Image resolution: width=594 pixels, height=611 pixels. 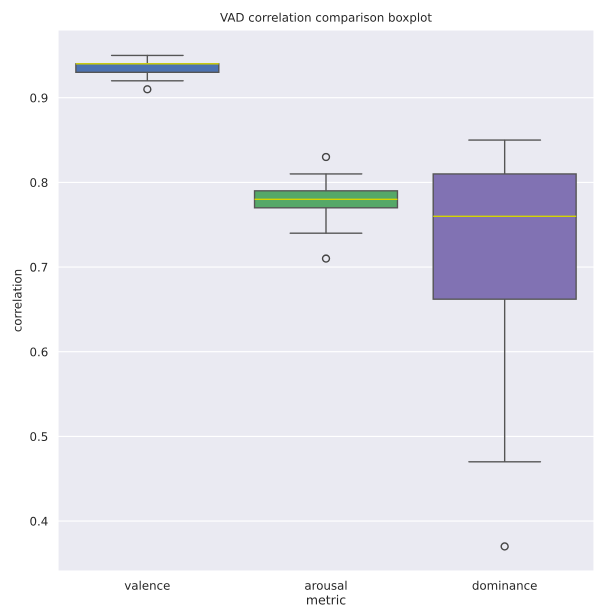 I want to click on x-tick-label: valence, so click(x=147, y=585).